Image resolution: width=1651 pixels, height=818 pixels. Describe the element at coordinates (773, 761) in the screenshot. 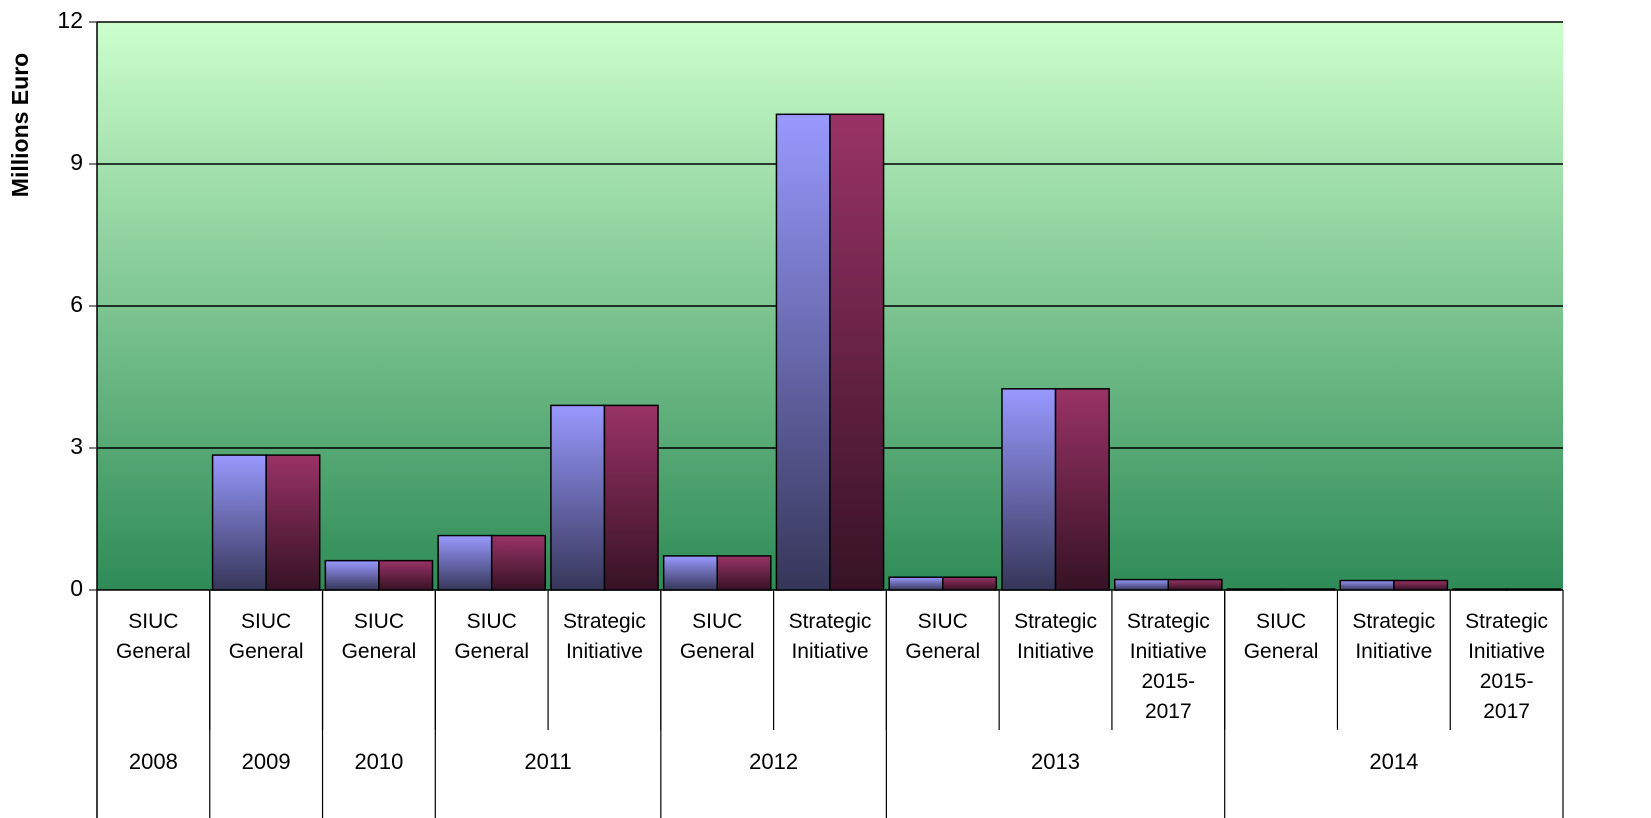

I see `group-label: 2012` at that location.